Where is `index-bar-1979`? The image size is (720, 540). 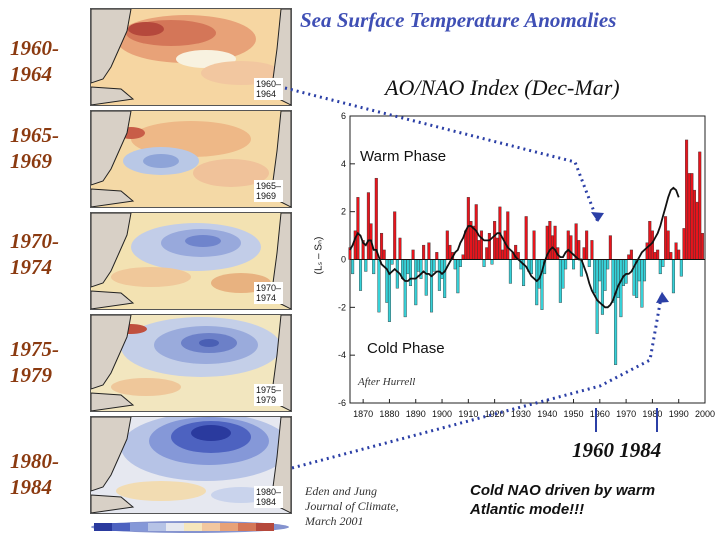
index-bar-1979 is located at coordinates (650, 240).